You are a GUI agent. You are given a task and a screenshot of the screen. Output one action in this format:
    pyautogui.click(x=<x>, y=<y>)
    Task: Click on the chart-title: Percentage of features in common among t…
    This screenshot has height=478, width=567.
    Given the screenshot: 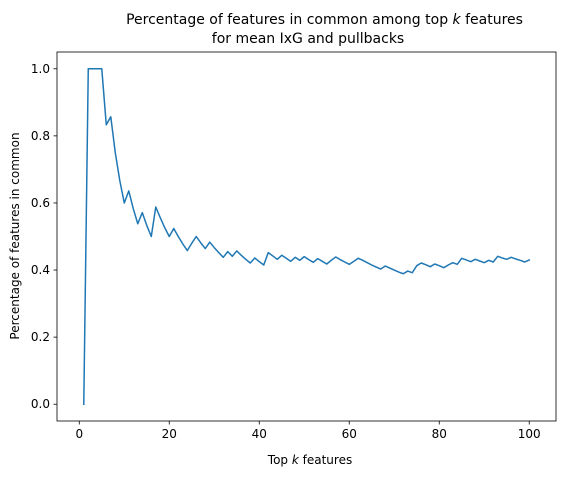 What is the action you would take?
    pyautogui.click(x=324, y=29)
    